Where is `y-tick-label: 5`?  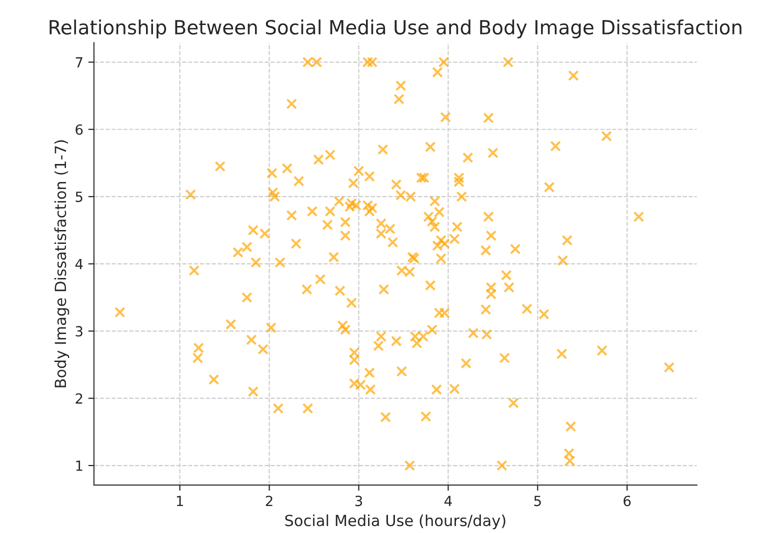 y-tick-label: 5 is located at coordinates (79, 197).